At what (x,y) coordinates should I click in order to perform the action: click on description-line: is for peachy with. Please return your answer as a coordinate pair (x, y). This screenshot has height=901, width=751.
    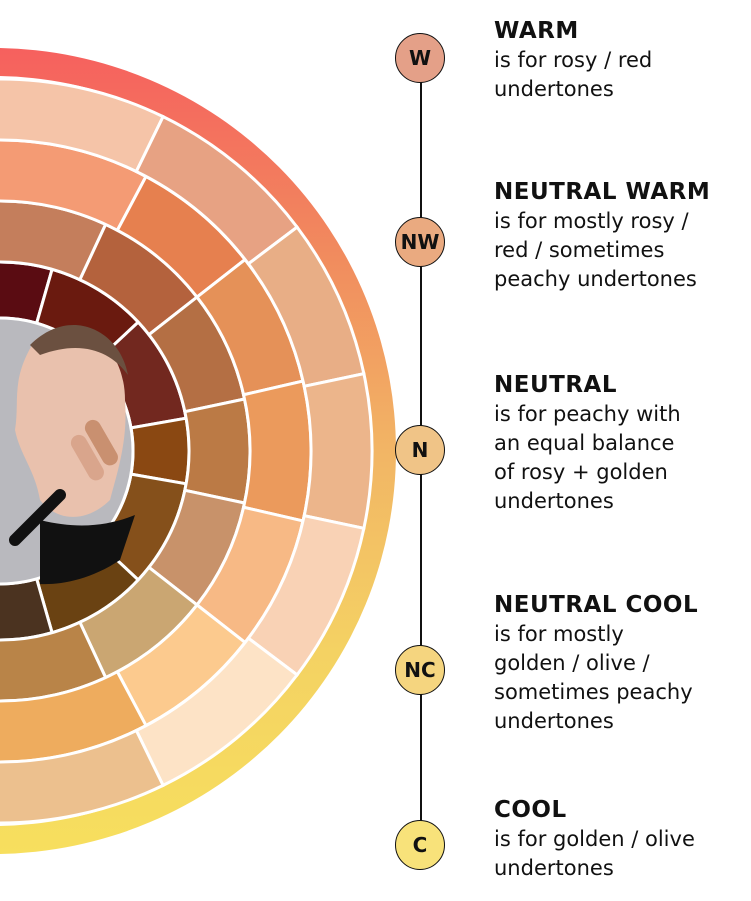
    Looking at the image, I should click on (587, 414).